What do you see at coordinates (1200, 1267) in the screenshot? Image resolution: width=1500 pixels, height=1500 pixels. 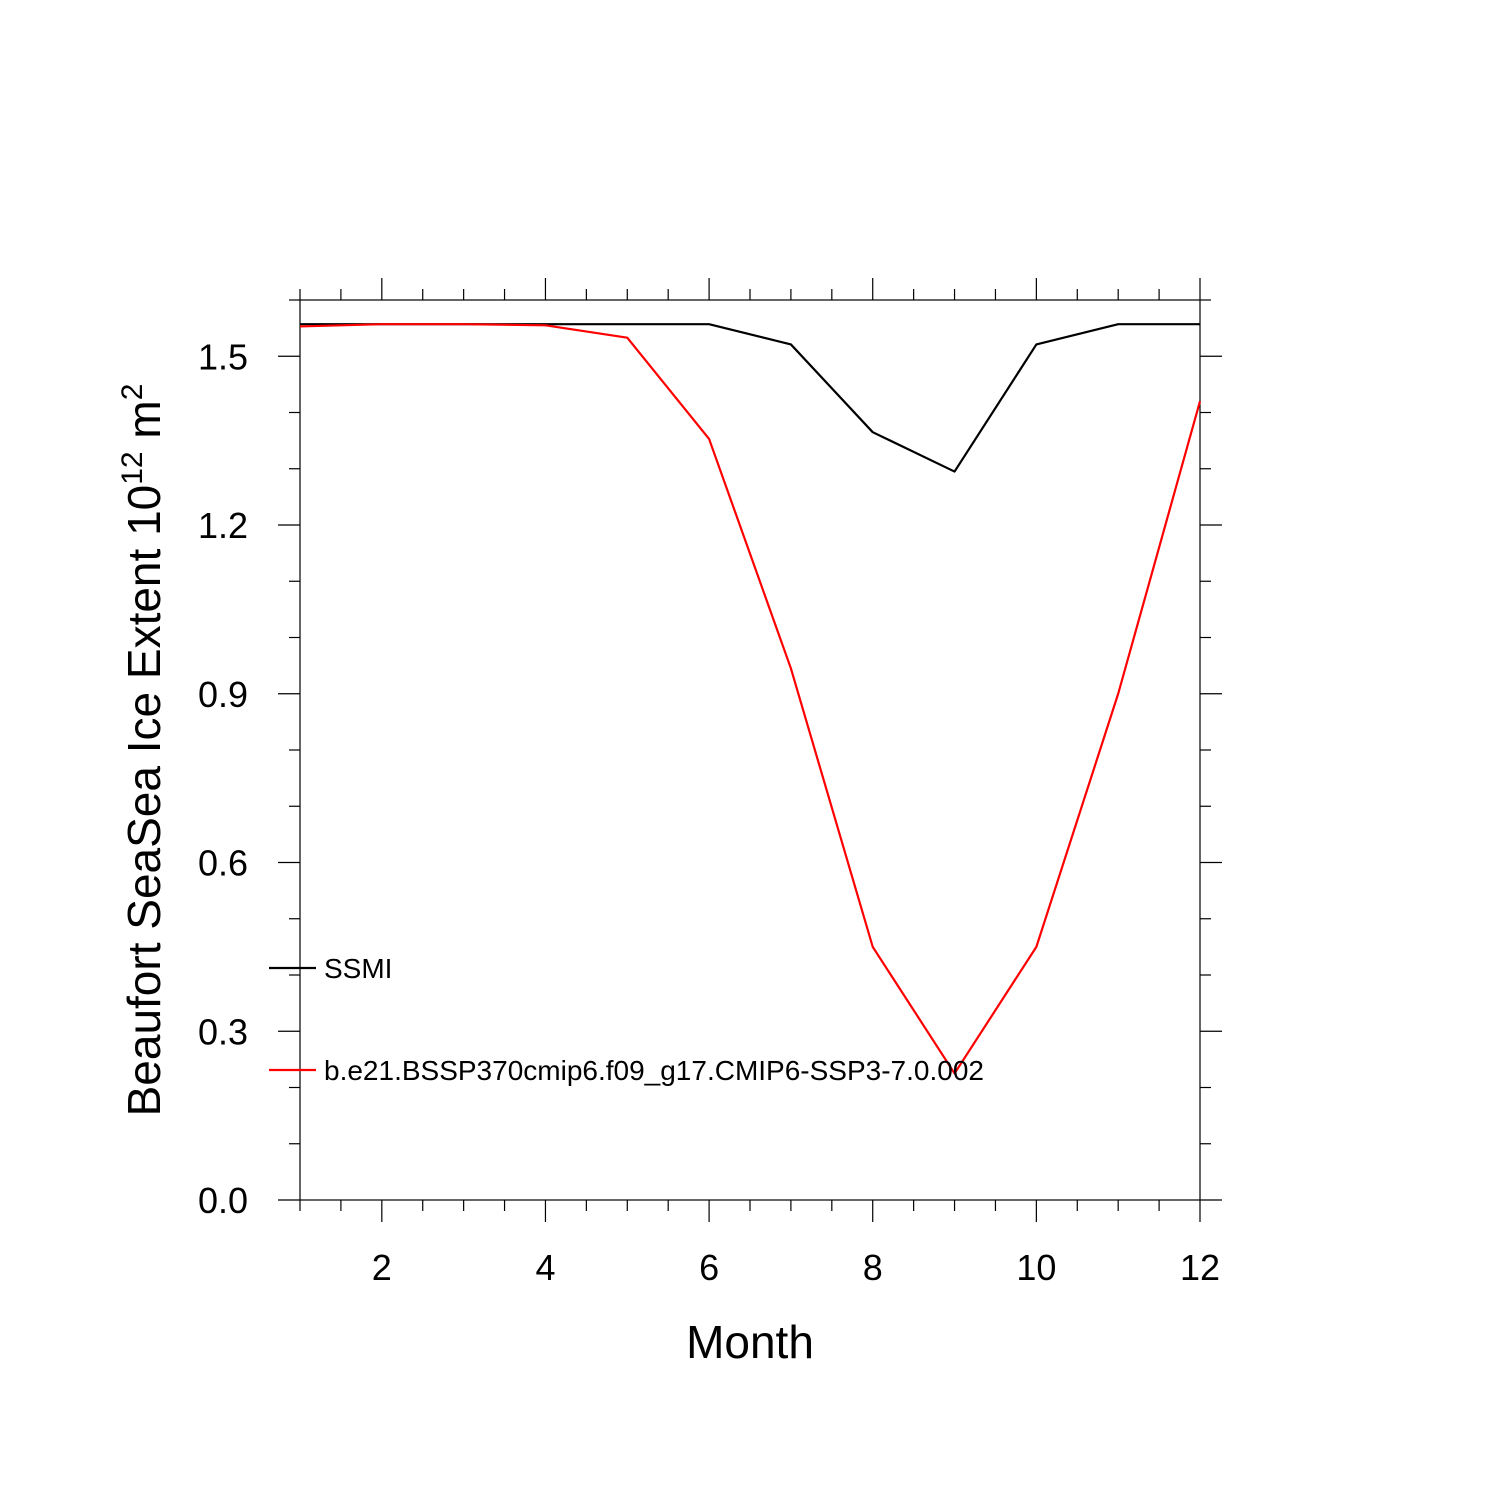 I see `x-tick-label: 12` at bounding box center [1200, 1267].